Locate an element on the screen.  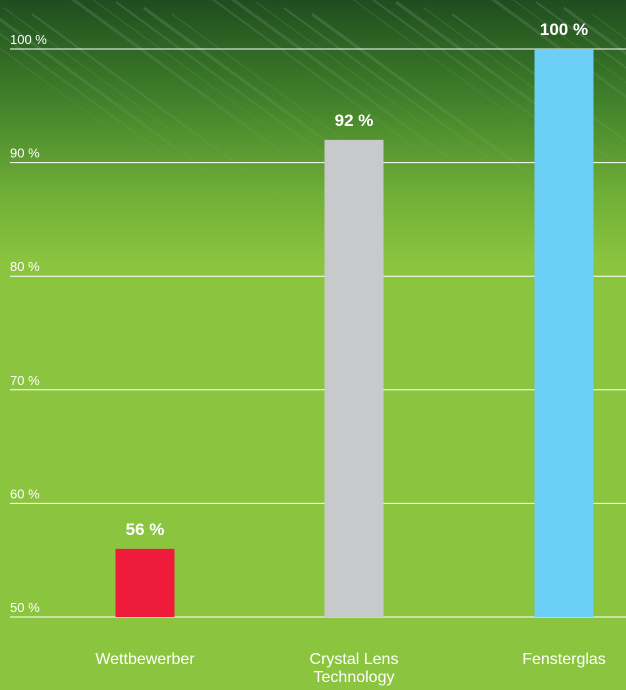
value-label: 56 % is located at coordinates (145, 529).